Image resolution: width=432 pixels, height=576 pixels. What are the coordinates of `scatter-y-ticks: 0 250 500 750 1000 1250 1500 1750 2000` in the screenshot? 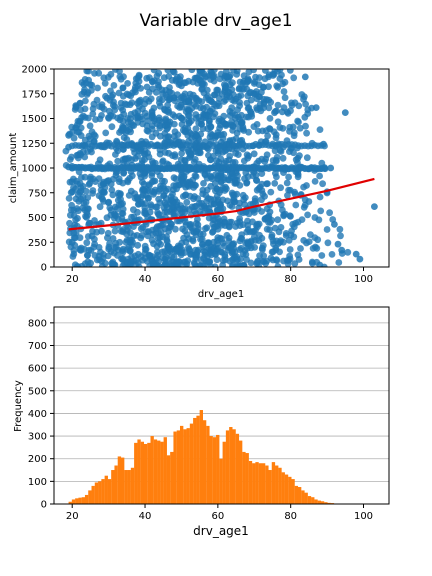 It's located at (38, 169).